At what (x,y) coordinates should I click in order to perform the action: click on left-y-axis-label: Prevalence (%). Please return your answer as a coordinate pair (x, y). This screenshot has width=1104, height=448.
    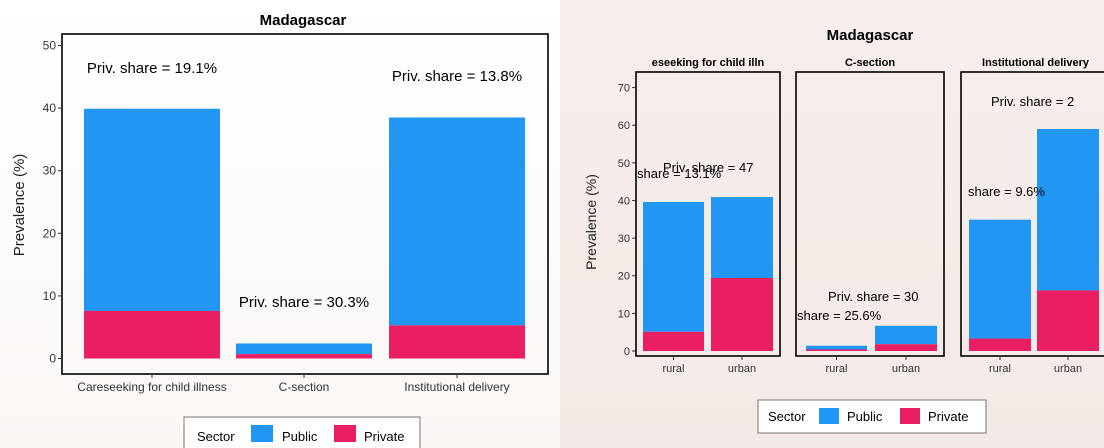
    Looking at the image, I should click on (19, 205).